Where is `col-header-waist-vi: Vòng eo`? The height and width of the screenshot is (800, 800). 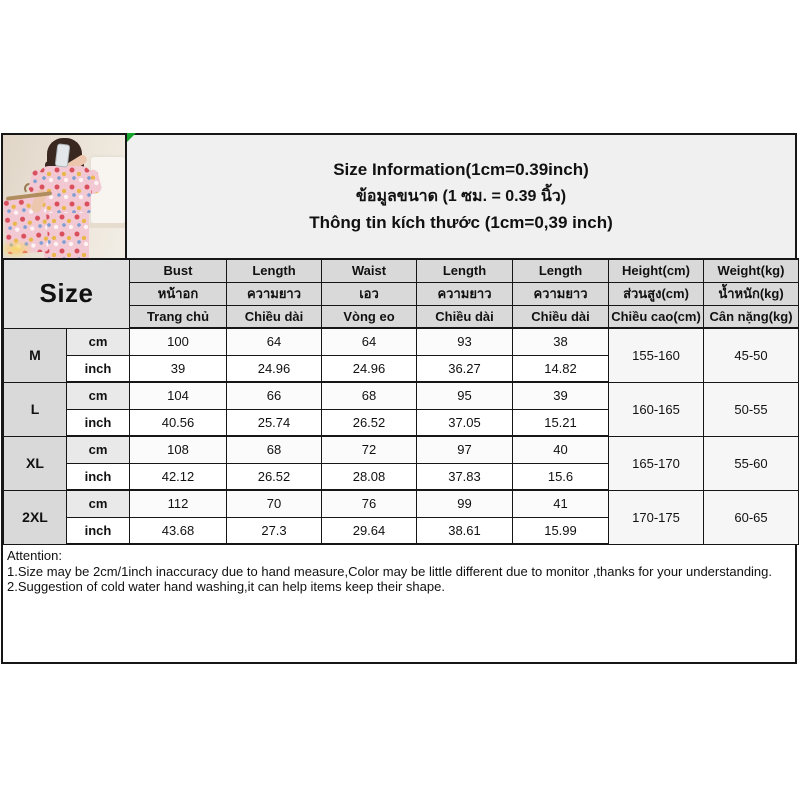 col-header-waist-vi: Vòng eo is located at coordinates (369, 316).